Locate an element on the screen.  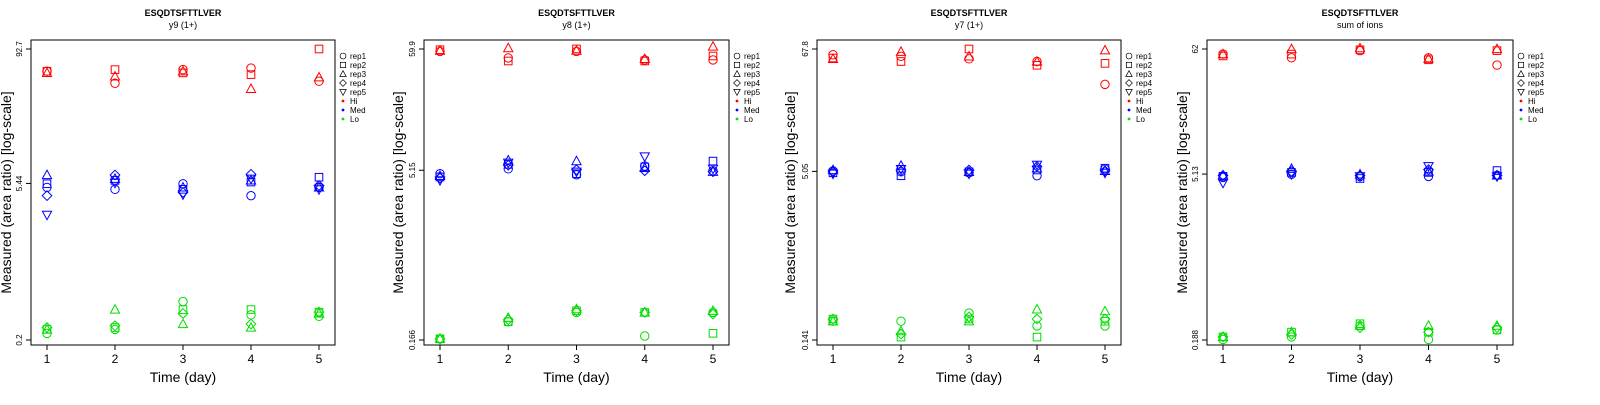
legend-item-label: Lo is located at coordinates (1140, 119).